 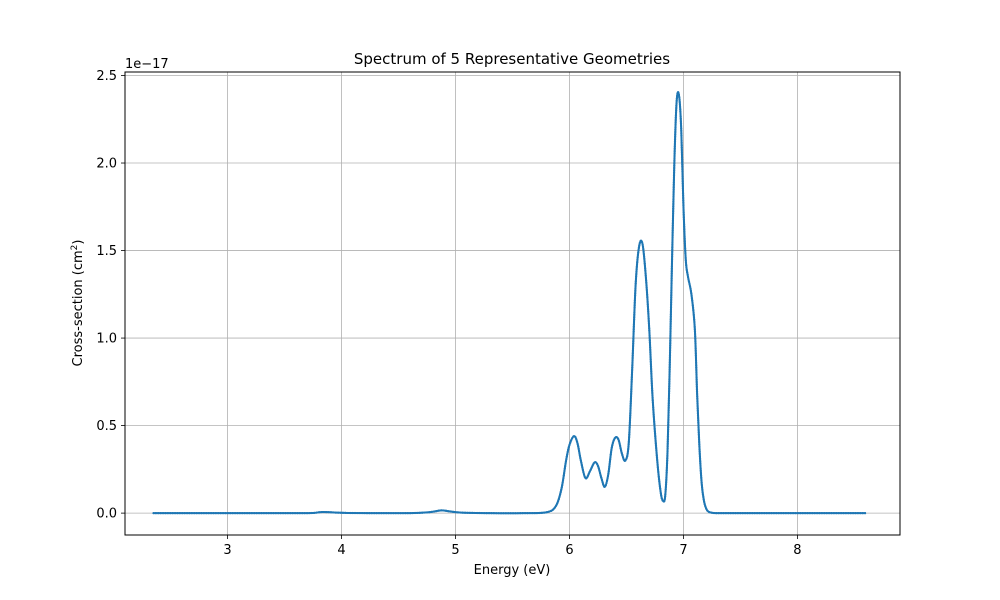 I want to click on y-tick-label: 2.5, so click(x=106, y=76).